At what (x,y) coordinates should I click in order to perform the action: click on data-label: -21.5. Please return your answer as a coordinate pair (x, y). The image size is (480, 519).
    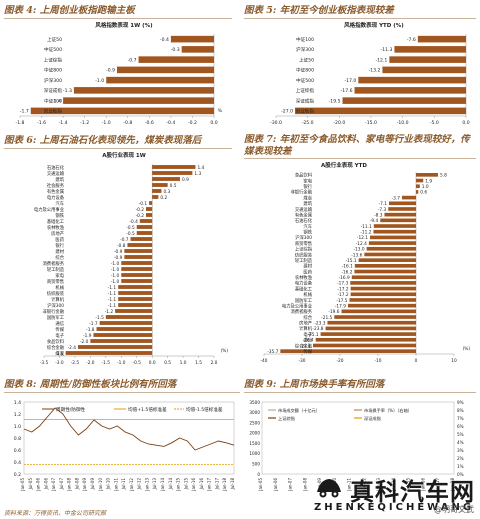
    Looking at the image, I should click on (326, 318).